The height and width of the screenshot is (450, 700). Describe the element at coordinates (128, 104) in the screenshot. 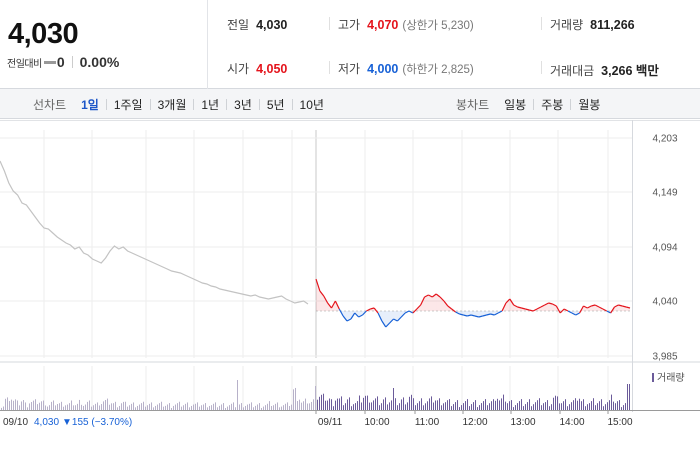

I see `tab-1week: 1주일` at that location.